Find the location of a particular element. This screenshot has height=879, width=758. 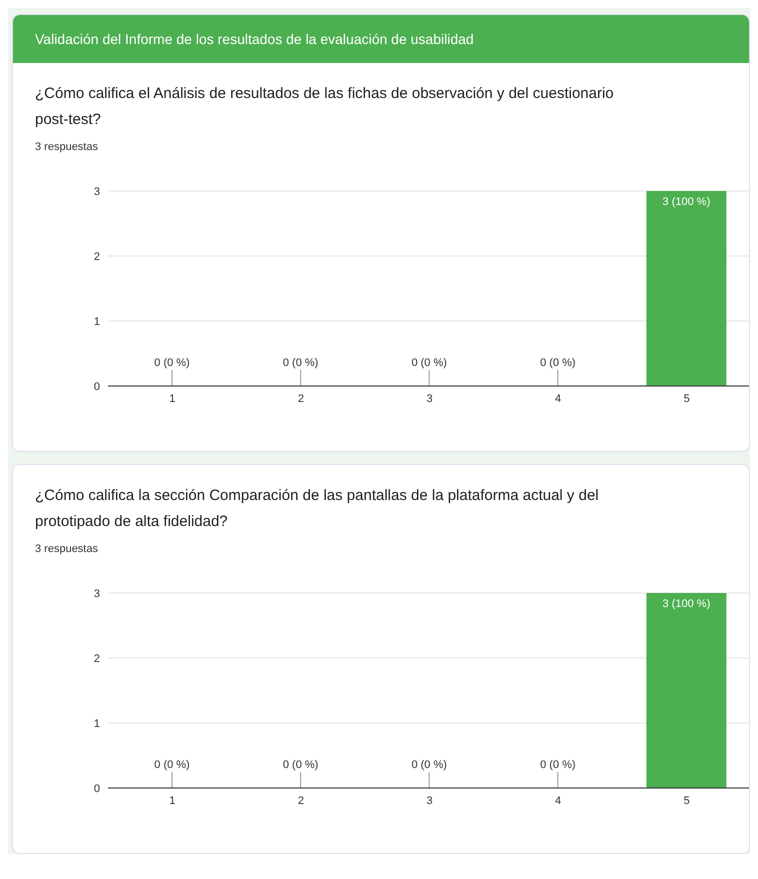

text: Validación del Informe de los resultados de la evaluación de usabilidad is located at coordinates (381, 39).